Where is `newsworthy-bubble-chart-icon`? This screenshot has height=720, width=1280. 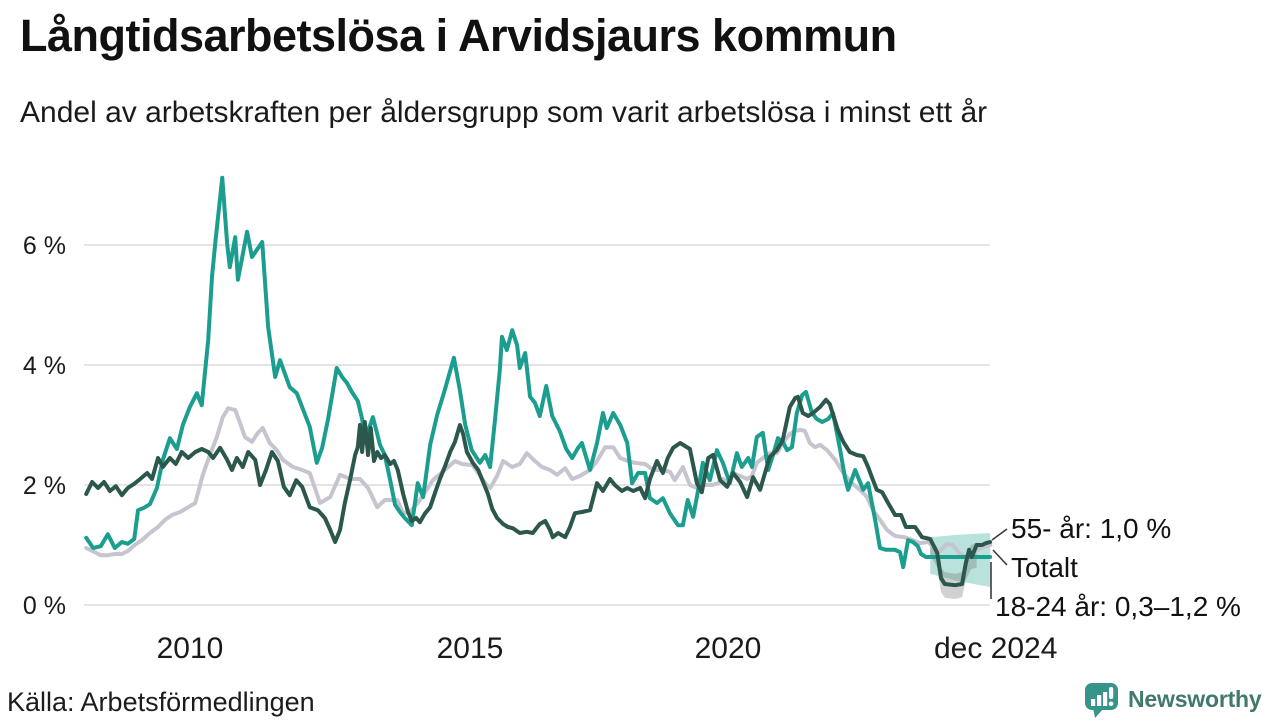
newsworthy-bubble-chart-icon is located at coordinates (1101, 700).